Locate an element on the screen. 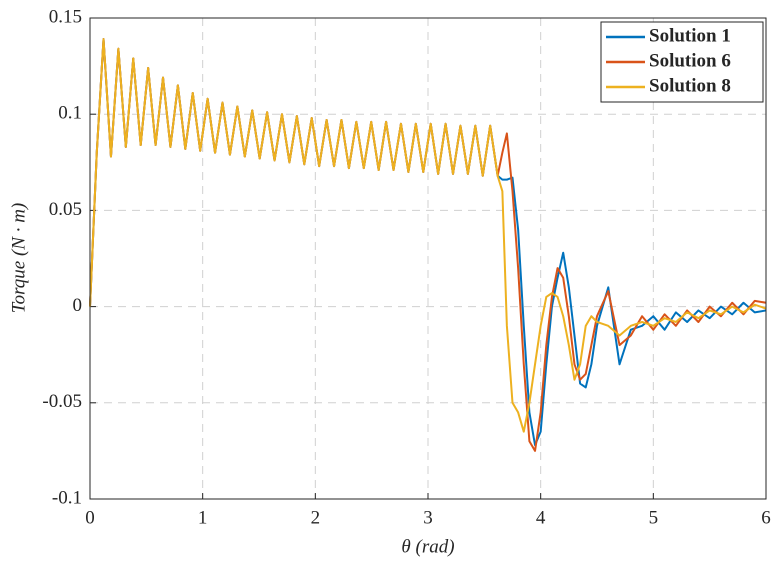 This screenshot has height=561, width=778. x-tick-label: 3 is located at coordinates (428, 517).